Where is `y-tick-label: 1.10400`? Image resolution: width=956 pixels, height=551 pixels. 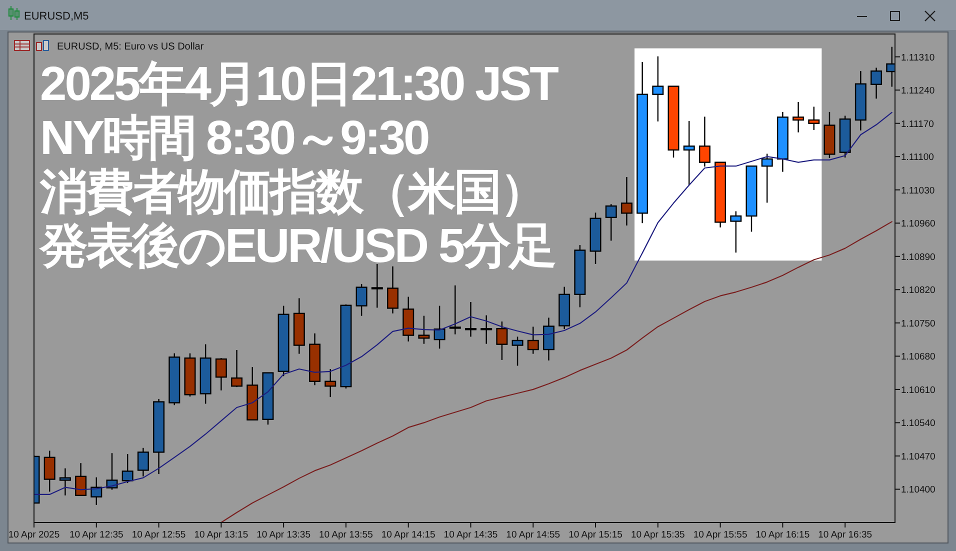 y-tick-label: 1.10400 is located at coordinates (918, 490).